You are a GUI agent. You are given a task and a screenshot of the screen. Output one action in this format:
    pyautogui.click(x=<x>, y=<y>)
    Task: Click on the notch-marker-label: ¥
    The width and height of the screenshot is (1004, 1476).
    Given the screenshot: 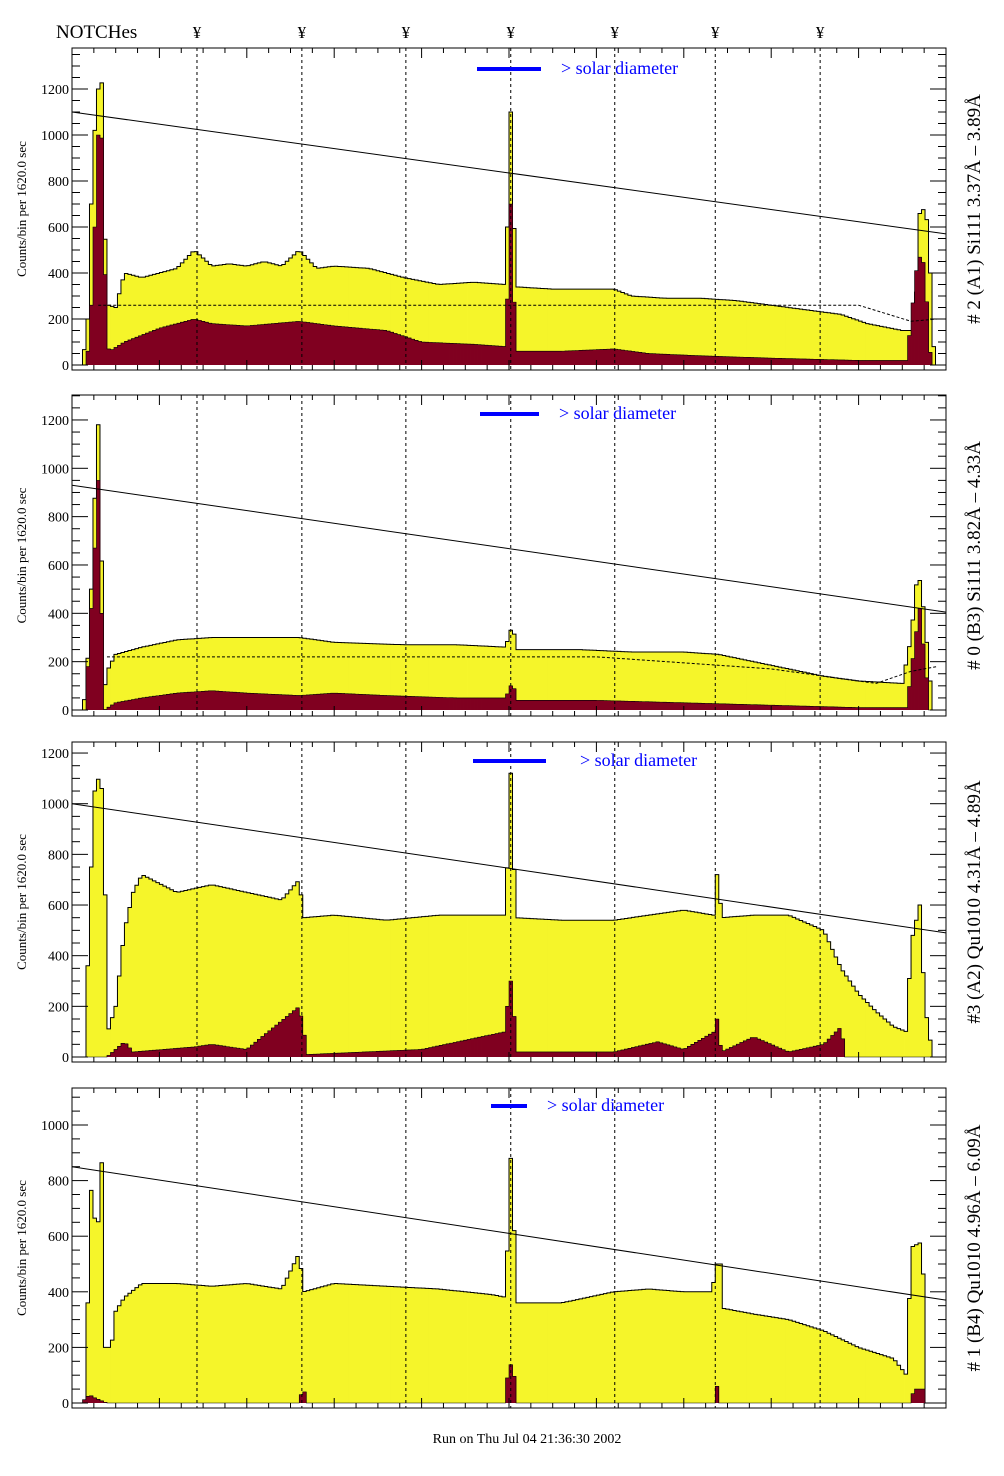 What is the action you would take?
    pyautogui.click(x=510, y=32)
    